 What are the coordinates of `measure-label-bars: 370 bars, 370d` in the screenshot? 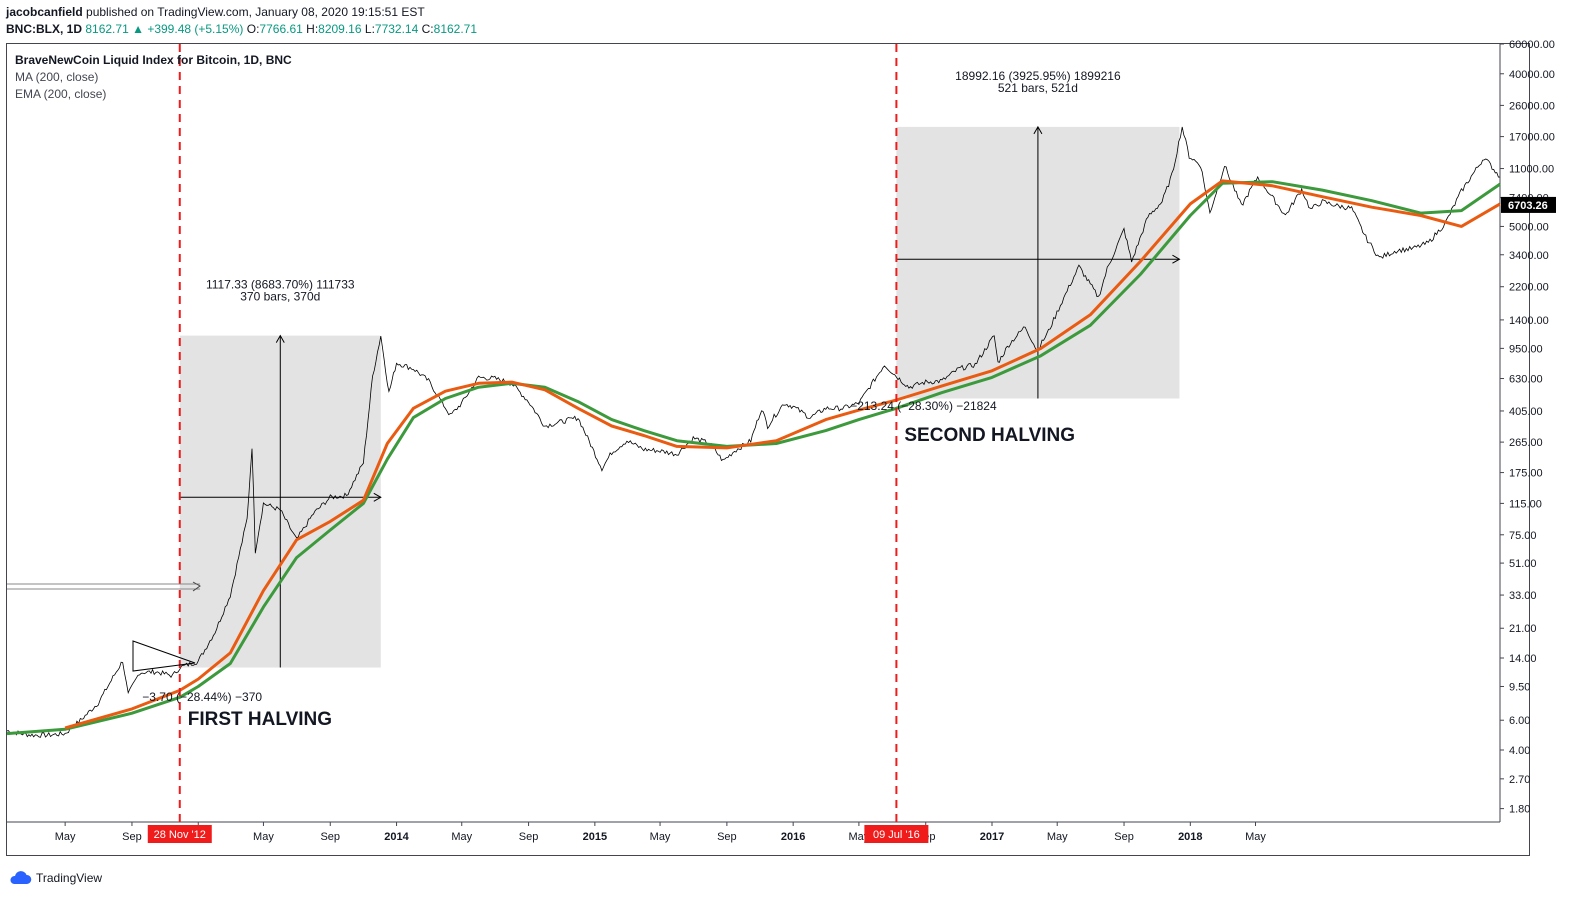 It's located at (280, 297).